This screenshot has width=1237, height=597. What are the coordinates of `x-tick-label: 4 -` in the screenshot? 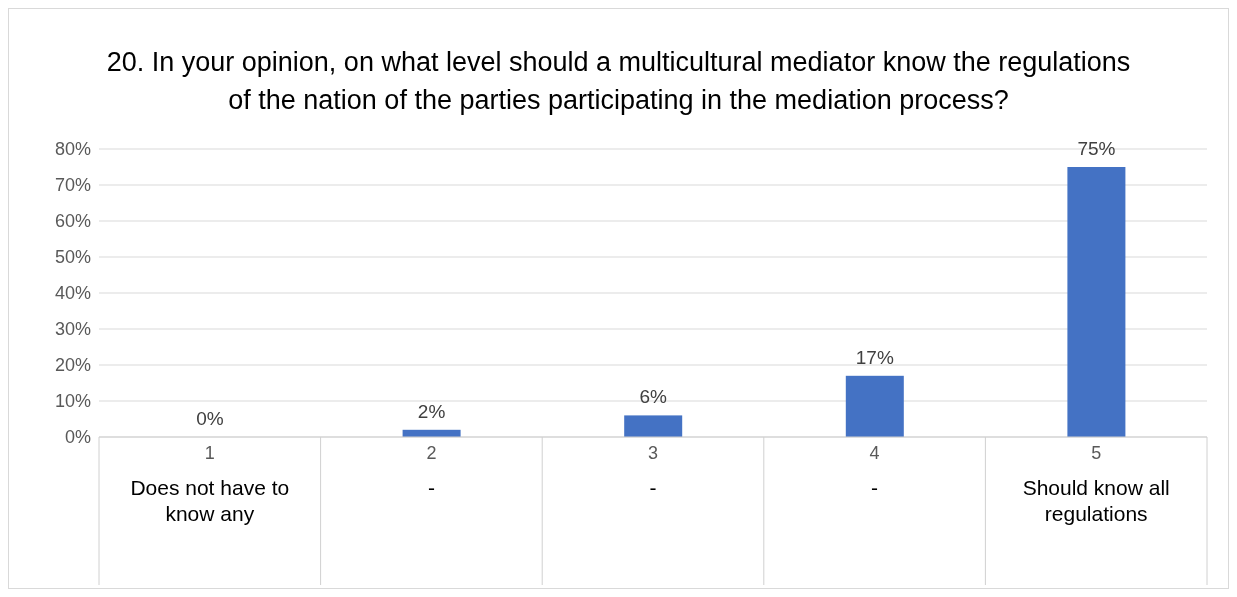 It's located at (874, 471).